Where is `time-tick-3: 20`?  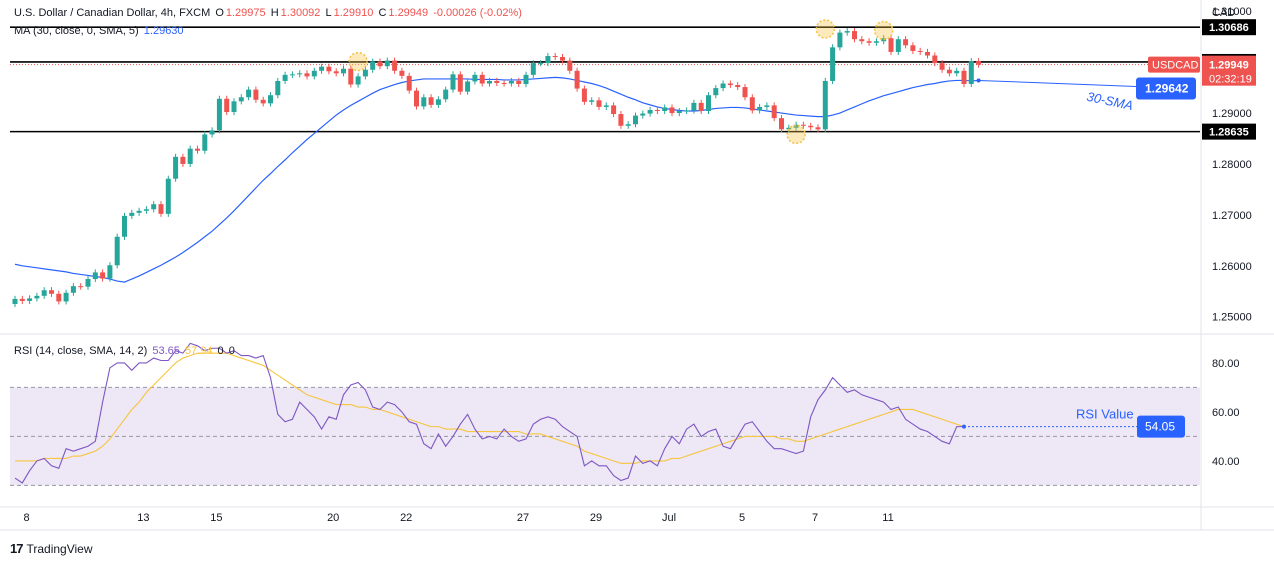 time-tick-3: 20 is located at coordinates (333, 518).